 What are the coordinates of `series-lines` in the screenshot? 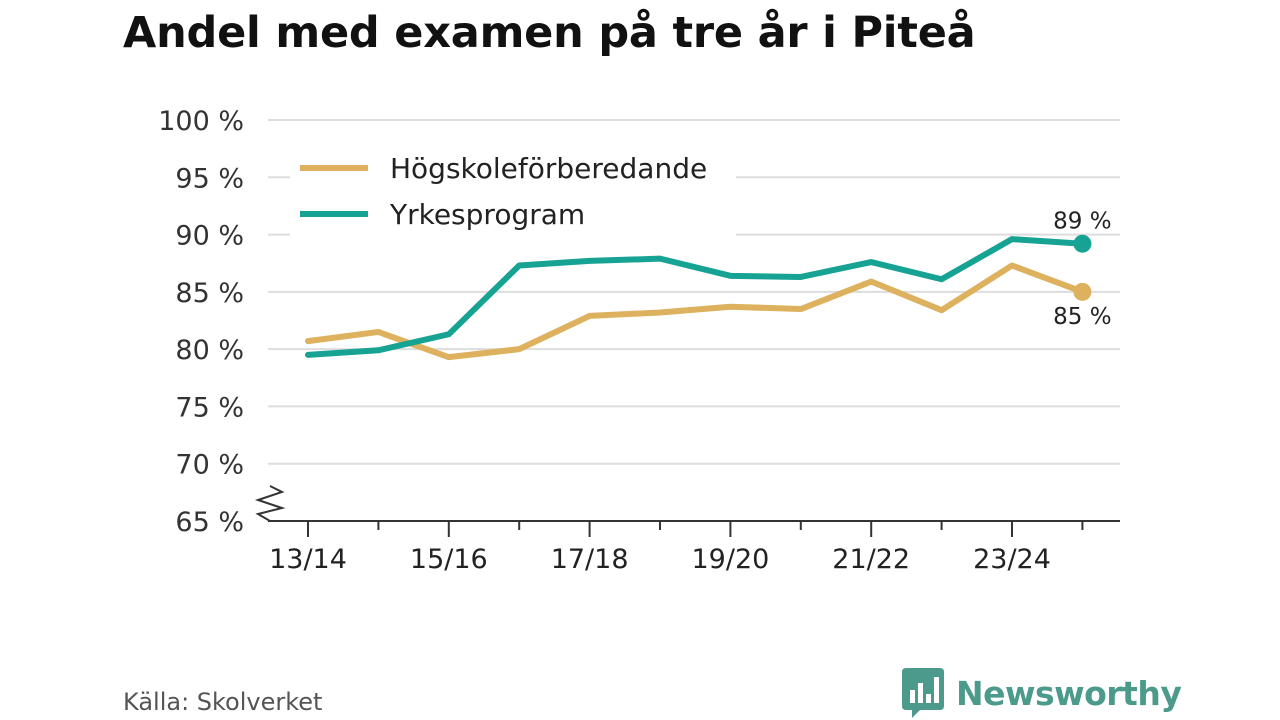 It's located at (695, 298).